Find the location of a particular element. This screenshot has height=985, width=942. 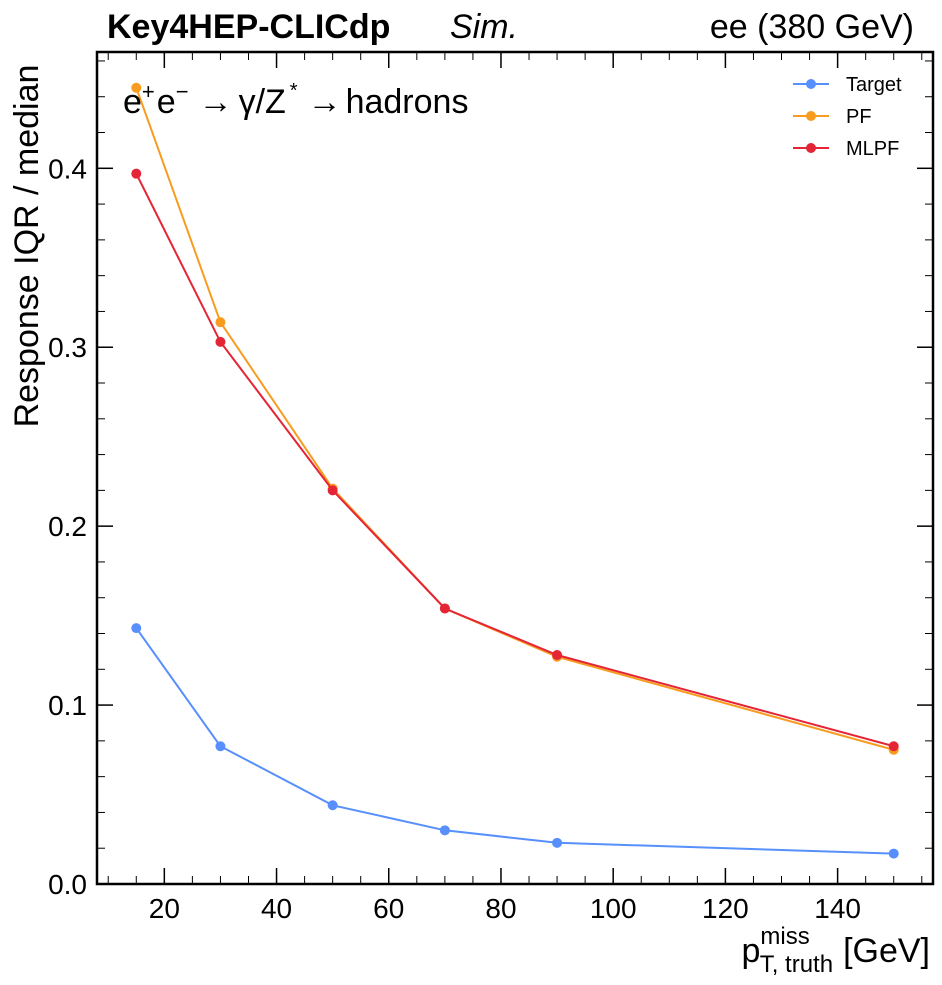

y-tick-labels: 0.0 0.1 0.2 0.3 0.4 is located at coordinates (67, 526).